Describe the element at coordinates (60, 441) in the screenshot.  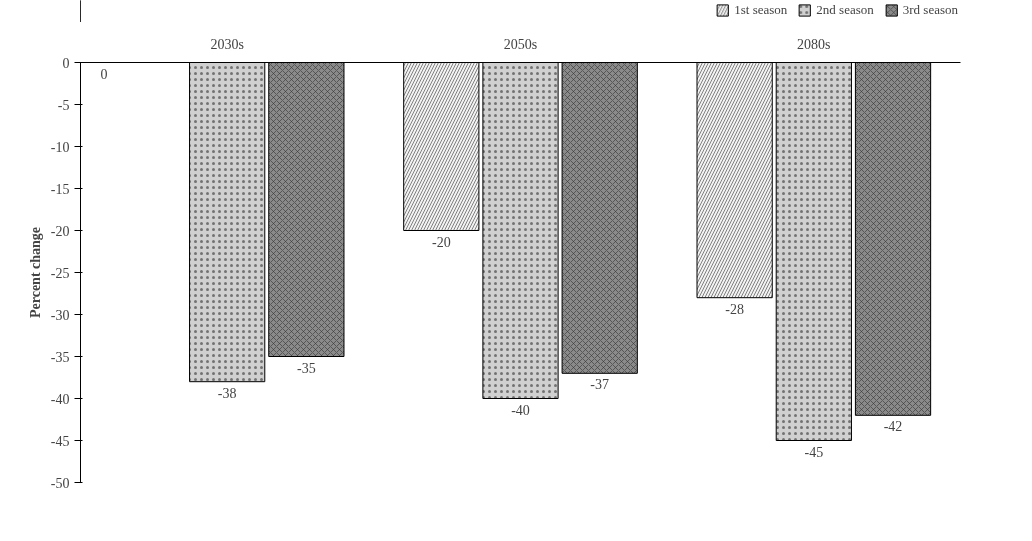
I see `y-tick-label: -45` at that location.